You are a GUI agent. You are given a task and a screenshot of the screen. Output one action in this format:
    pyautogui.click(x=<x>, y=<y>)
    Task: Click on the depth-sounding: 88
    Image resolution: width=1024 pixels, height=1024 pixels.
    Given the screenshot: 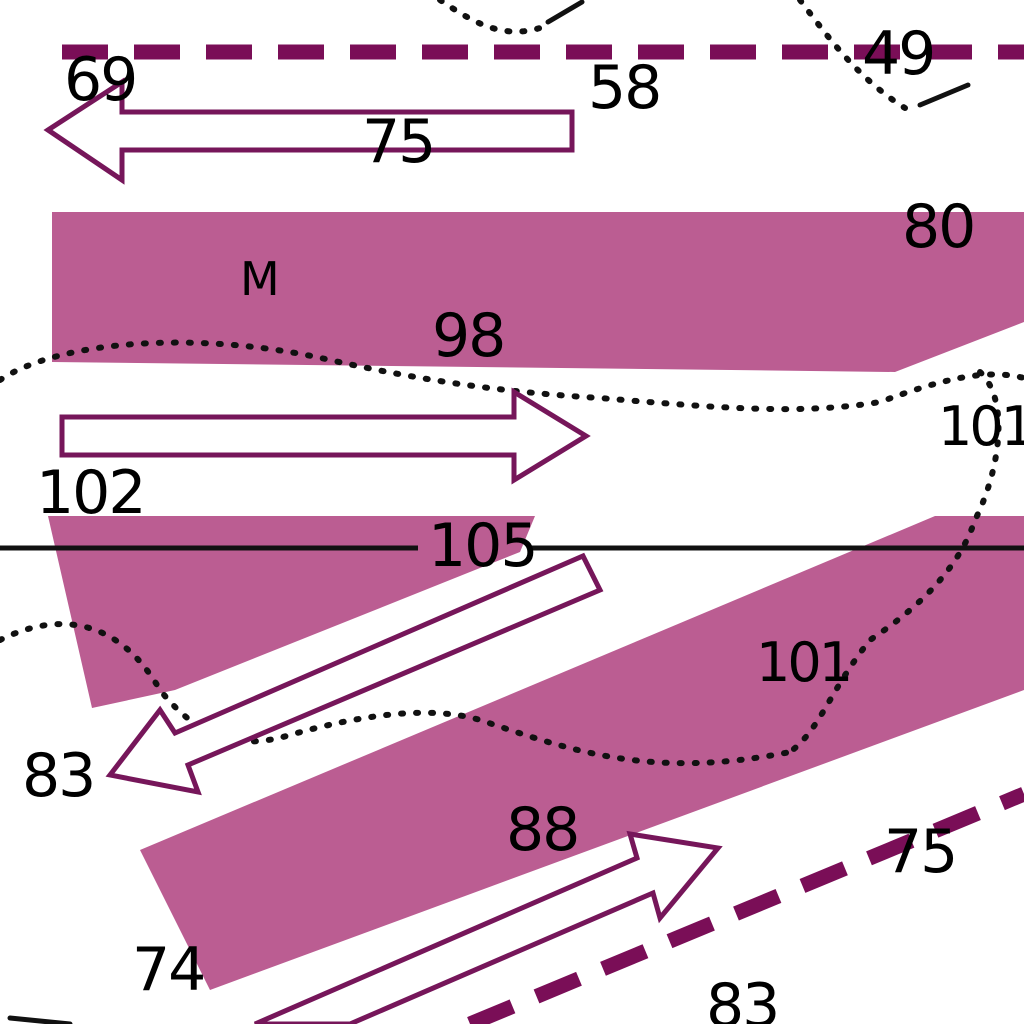 What is the action you would take?
    pyautogui.click(x=543, y=830)
    